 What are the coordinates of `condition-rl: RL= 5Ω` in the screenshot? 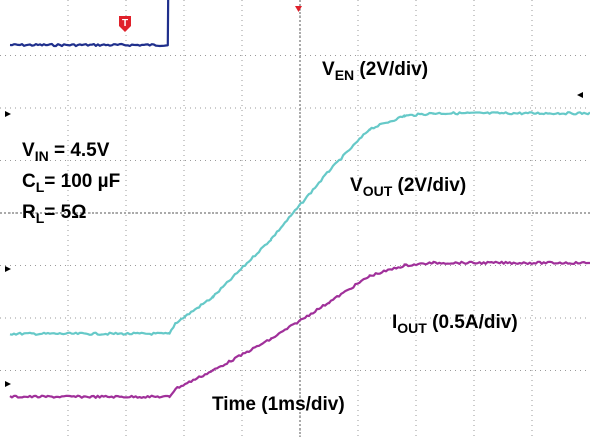 It's located at (54, 214).